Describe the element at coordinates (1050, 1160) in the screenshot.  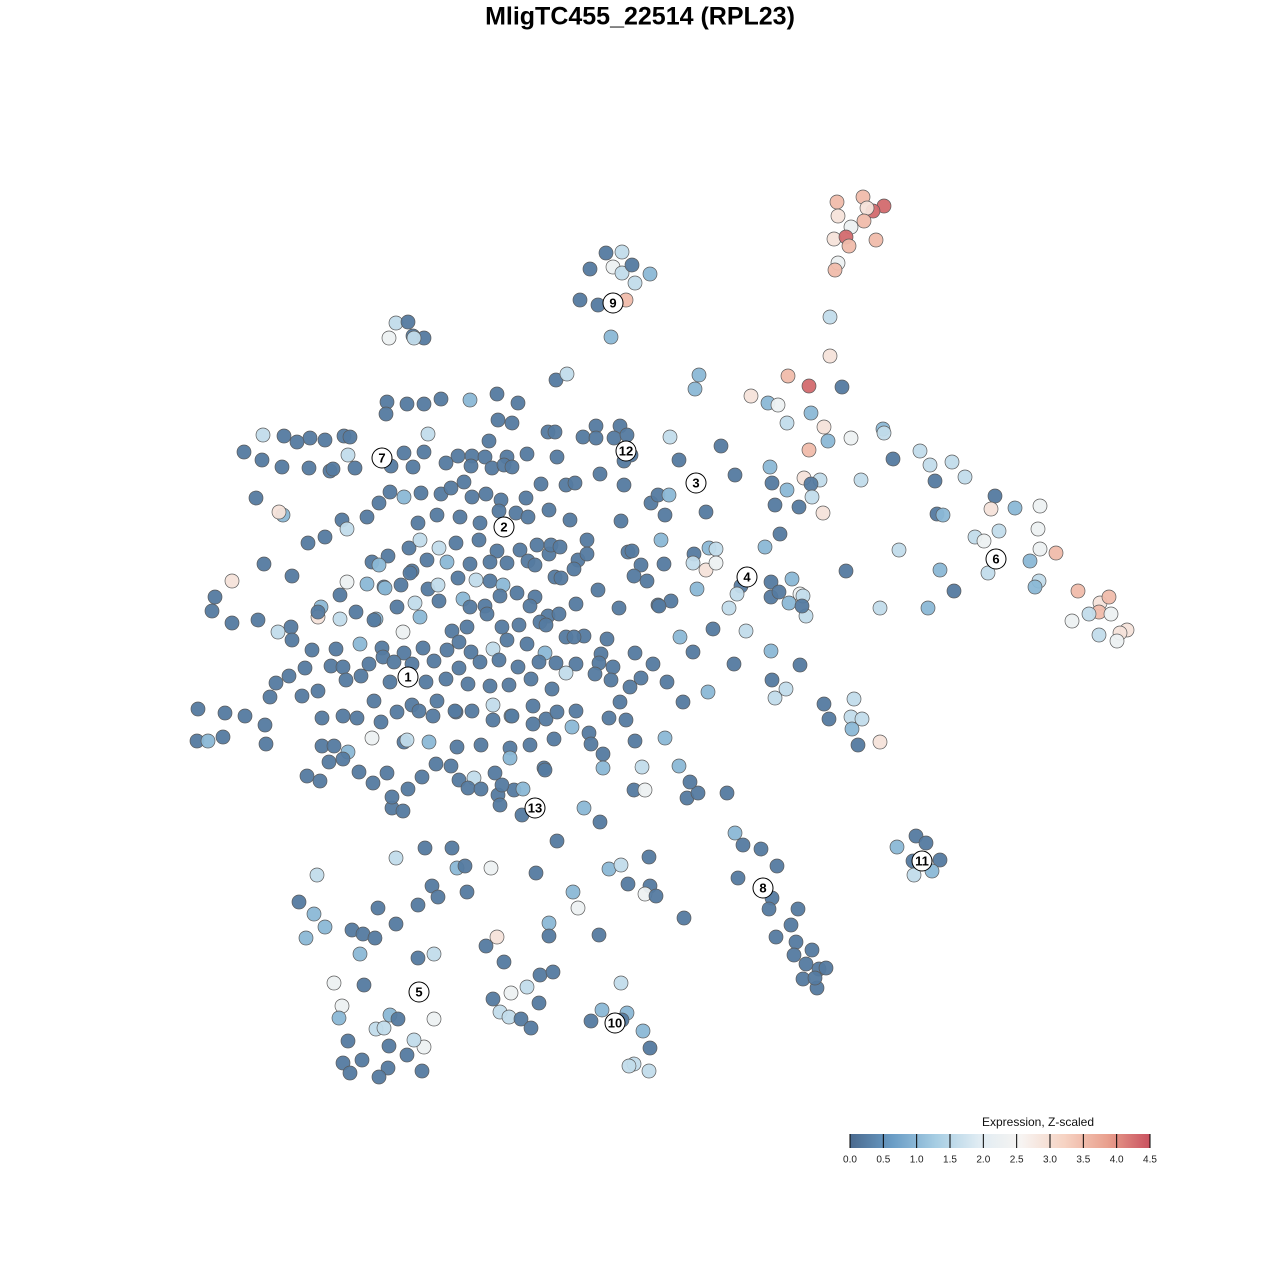
I see `colorbar-tick-label: 3.0` at that location.